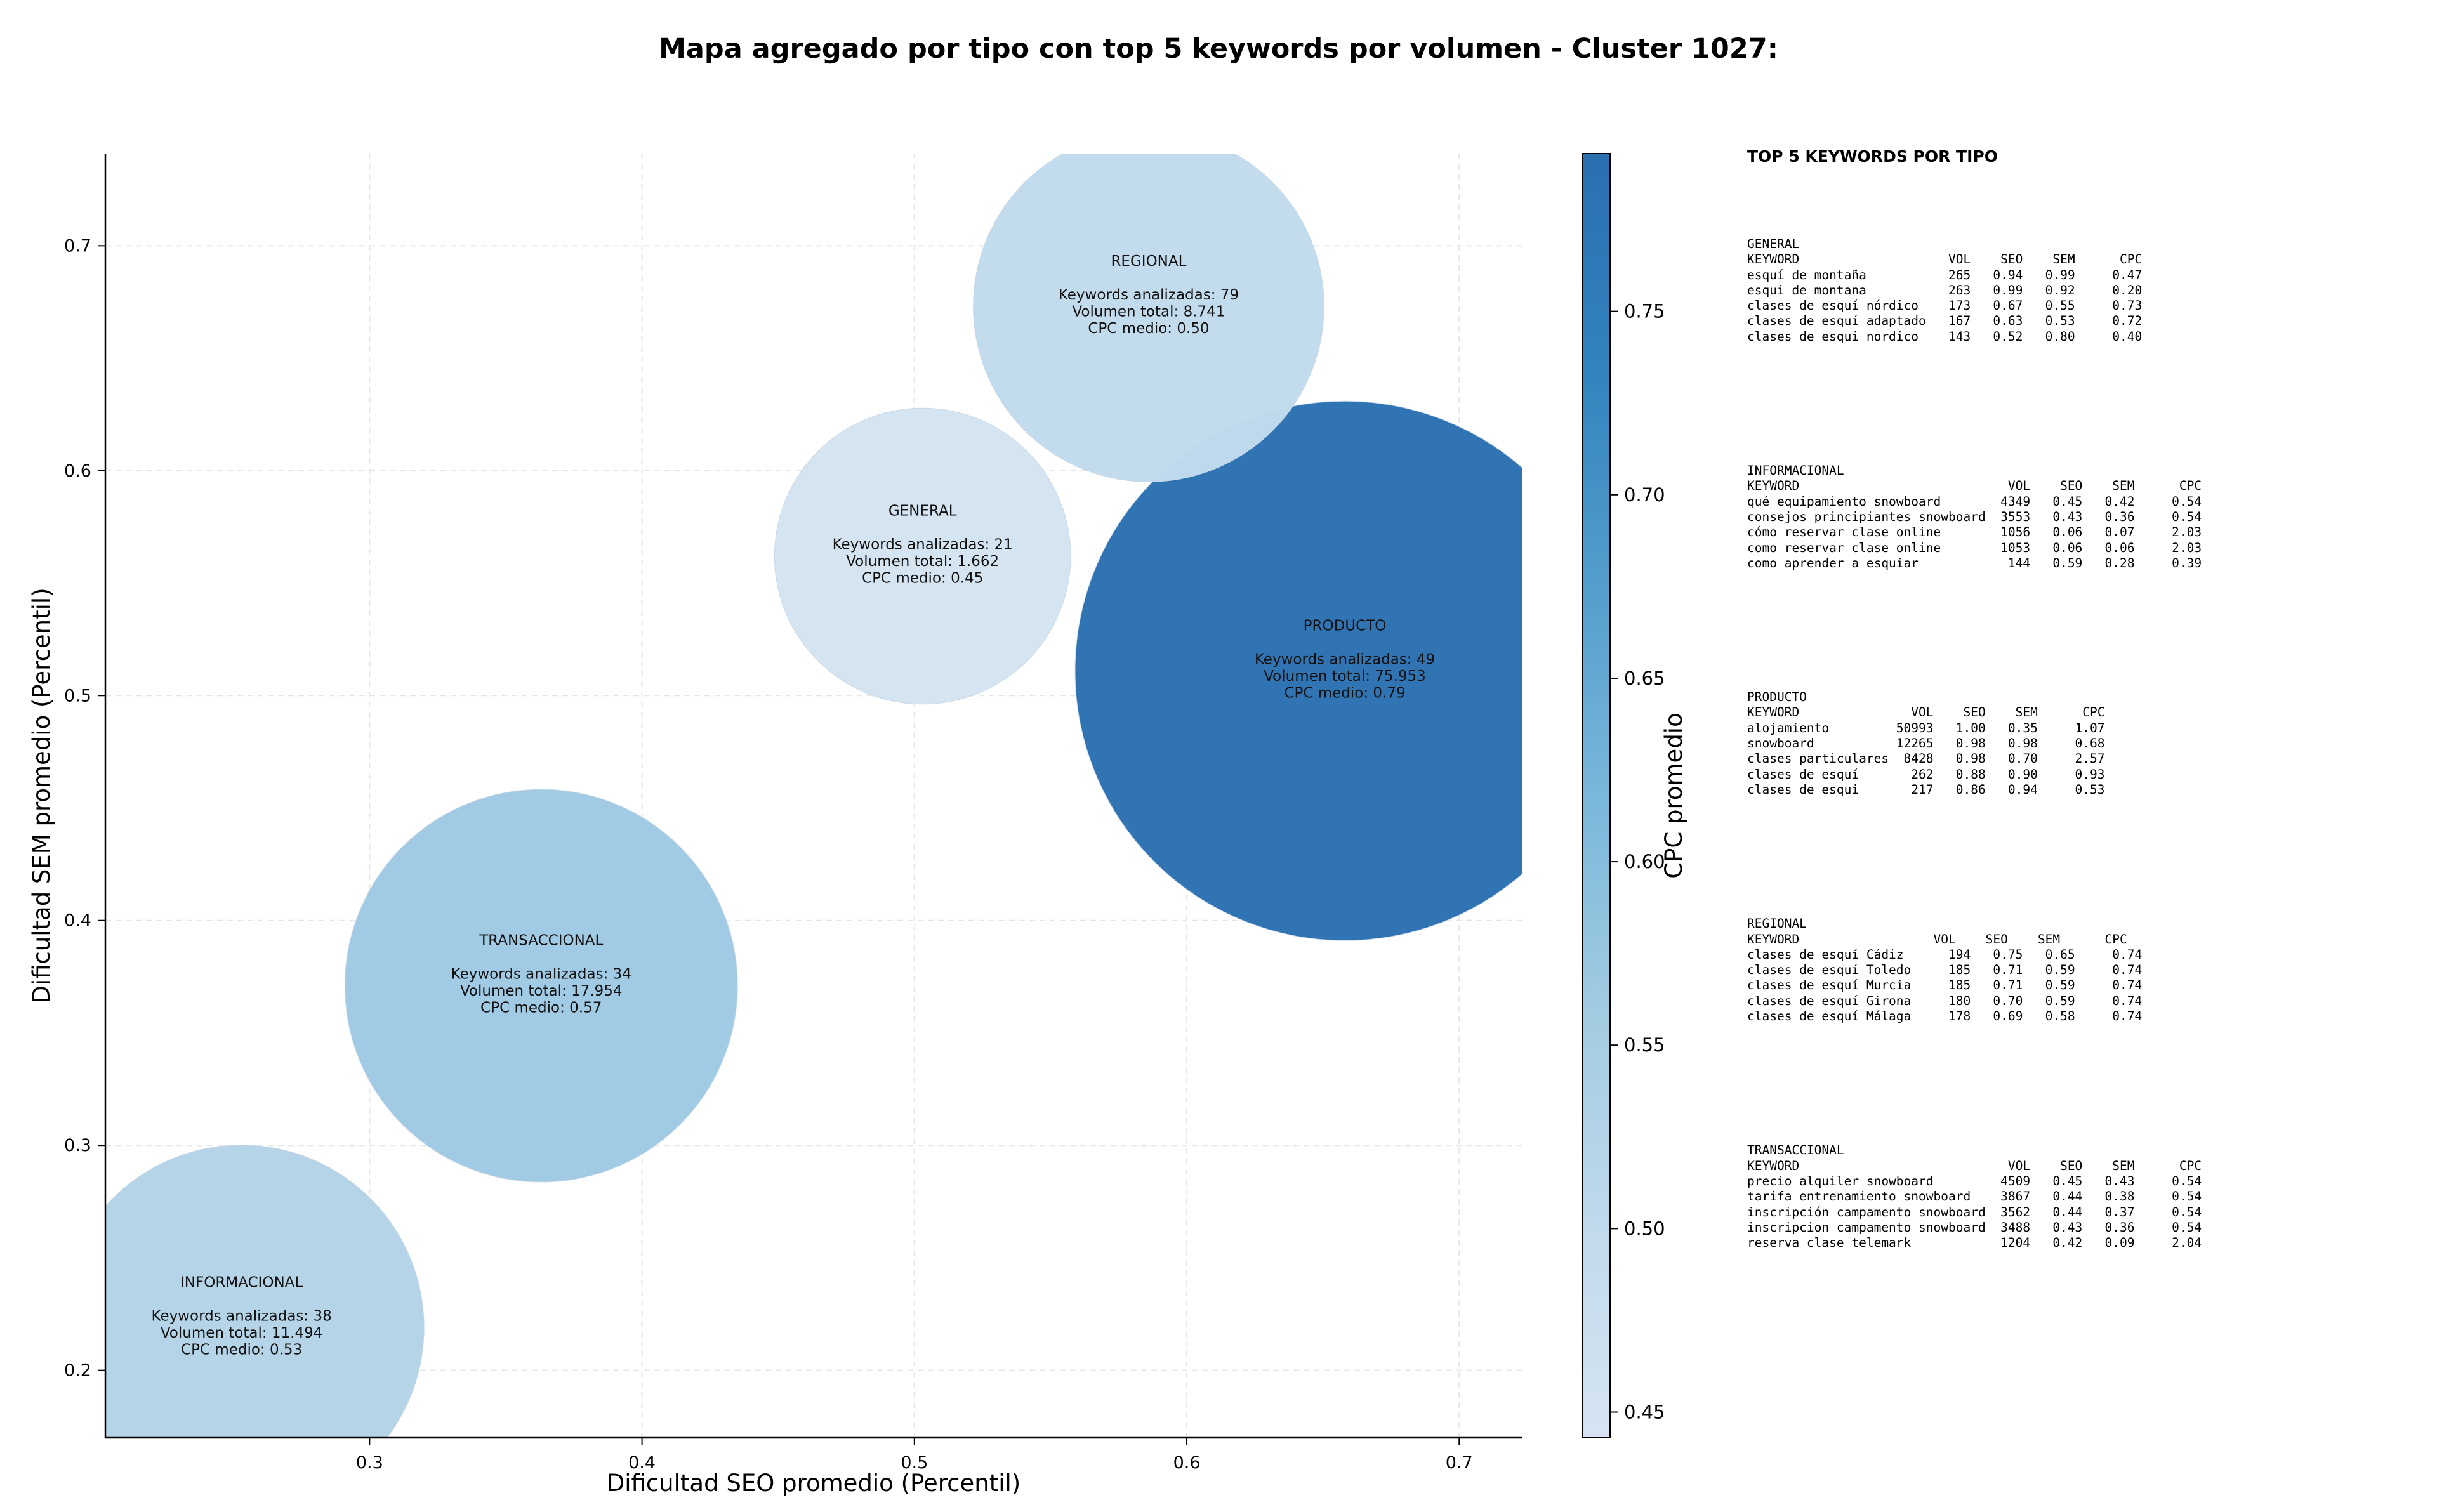 This screenshot has width=2437, height=1512. I want to click on bubble-label-transaccional: Volumen total: 17.954, so click(541, 991).